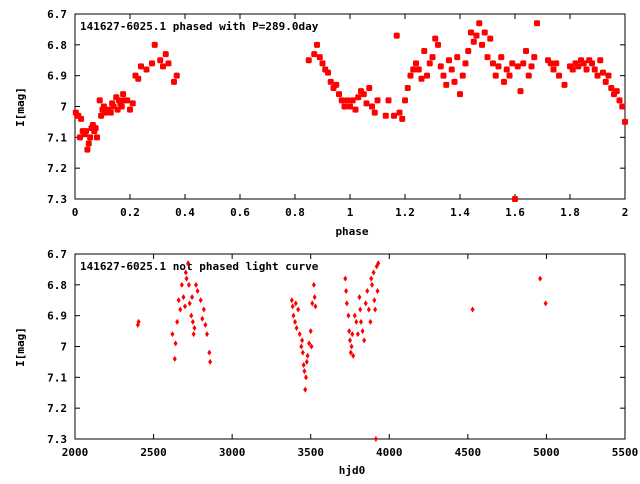 Image resolution: width=640 pixels, height=484 pixels. I want to click on x-tick-label: 1.8, so click(570, 212).